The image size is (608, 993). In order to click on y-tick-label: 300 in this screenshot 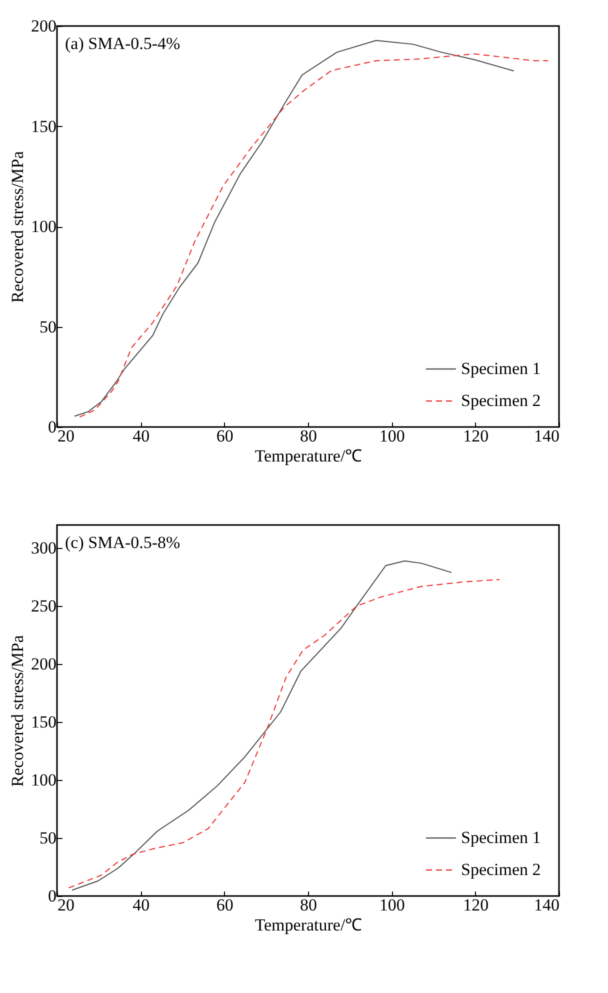, I will do `click(43, 548)`.